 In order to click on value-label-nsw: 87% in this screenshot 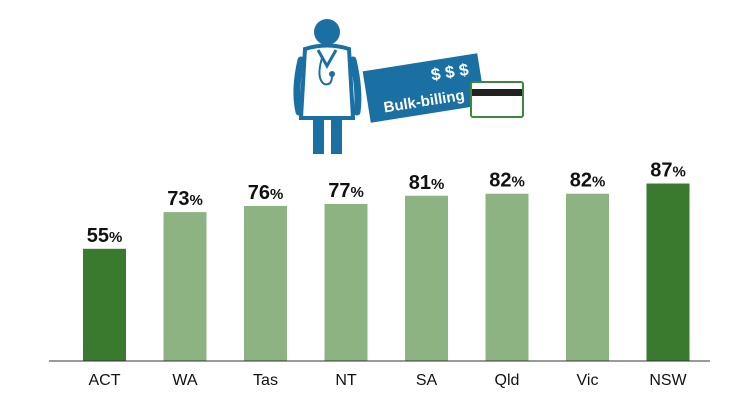, I will do `click(668, 171)`.